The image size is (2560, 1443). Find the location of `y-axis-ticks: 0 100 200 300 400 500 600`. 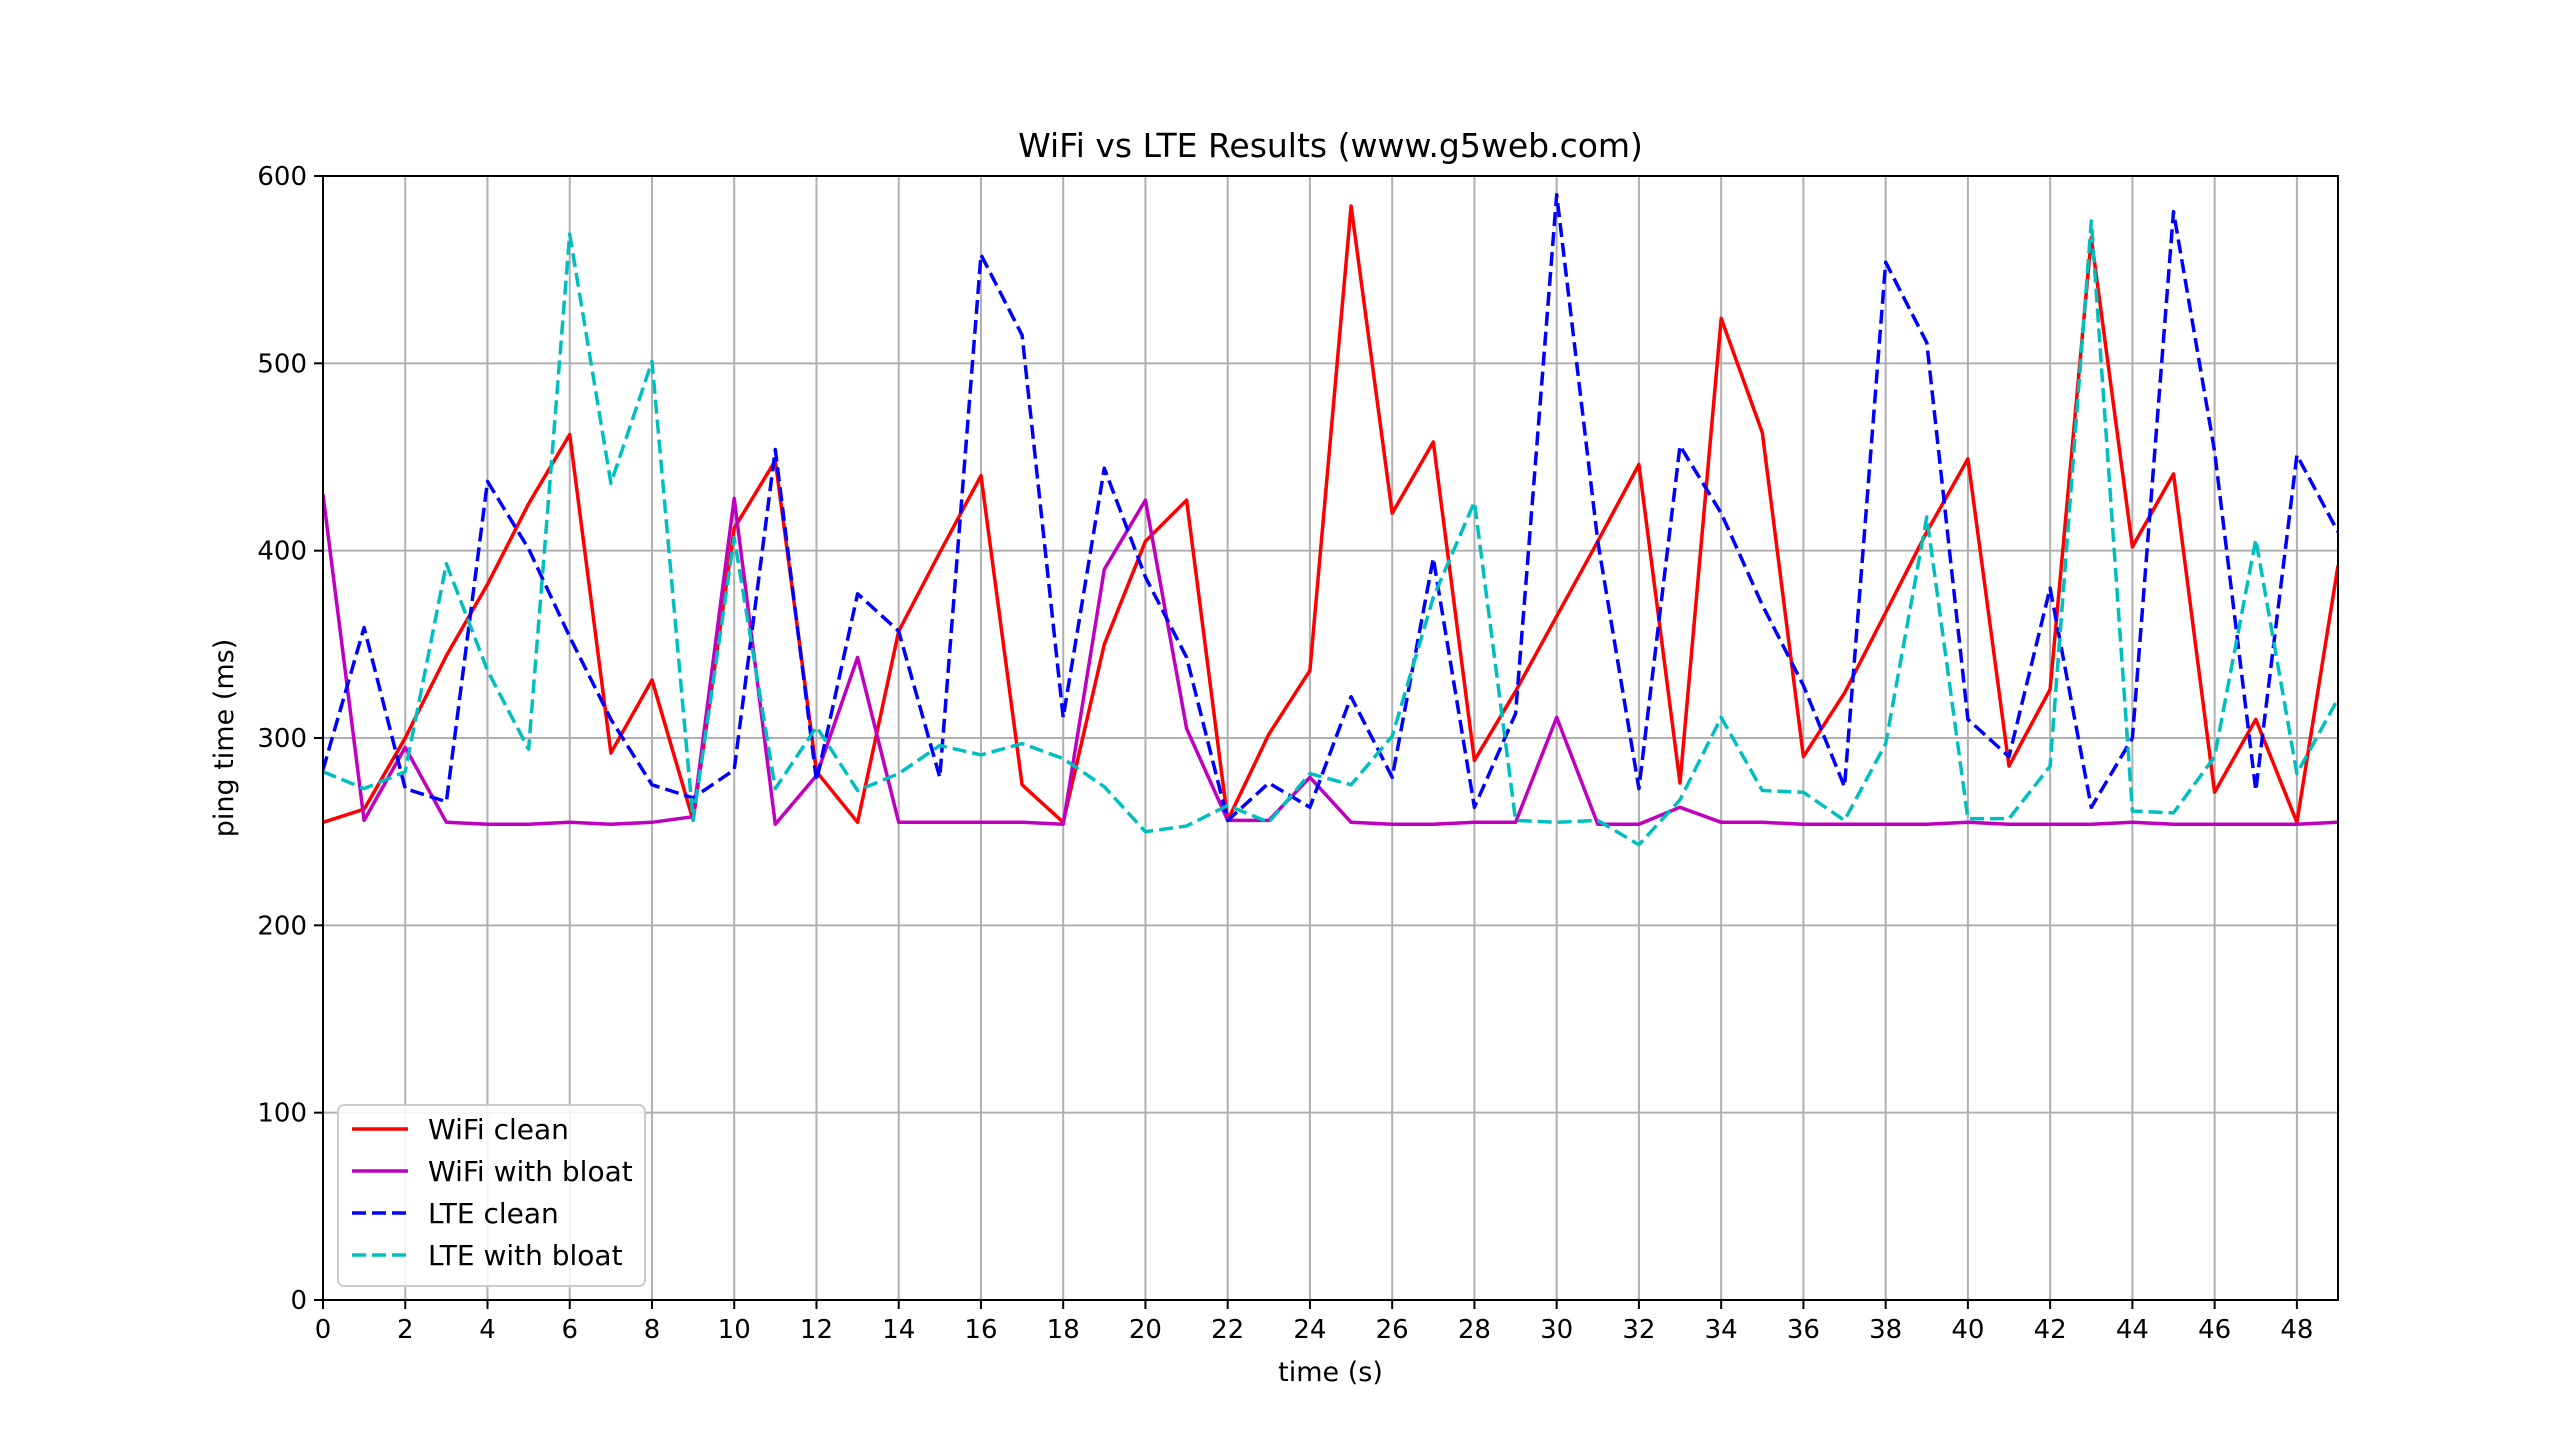

y-axis-ticks: 0 100 200 300 400 500 600 is located at coordinates (290, 739).